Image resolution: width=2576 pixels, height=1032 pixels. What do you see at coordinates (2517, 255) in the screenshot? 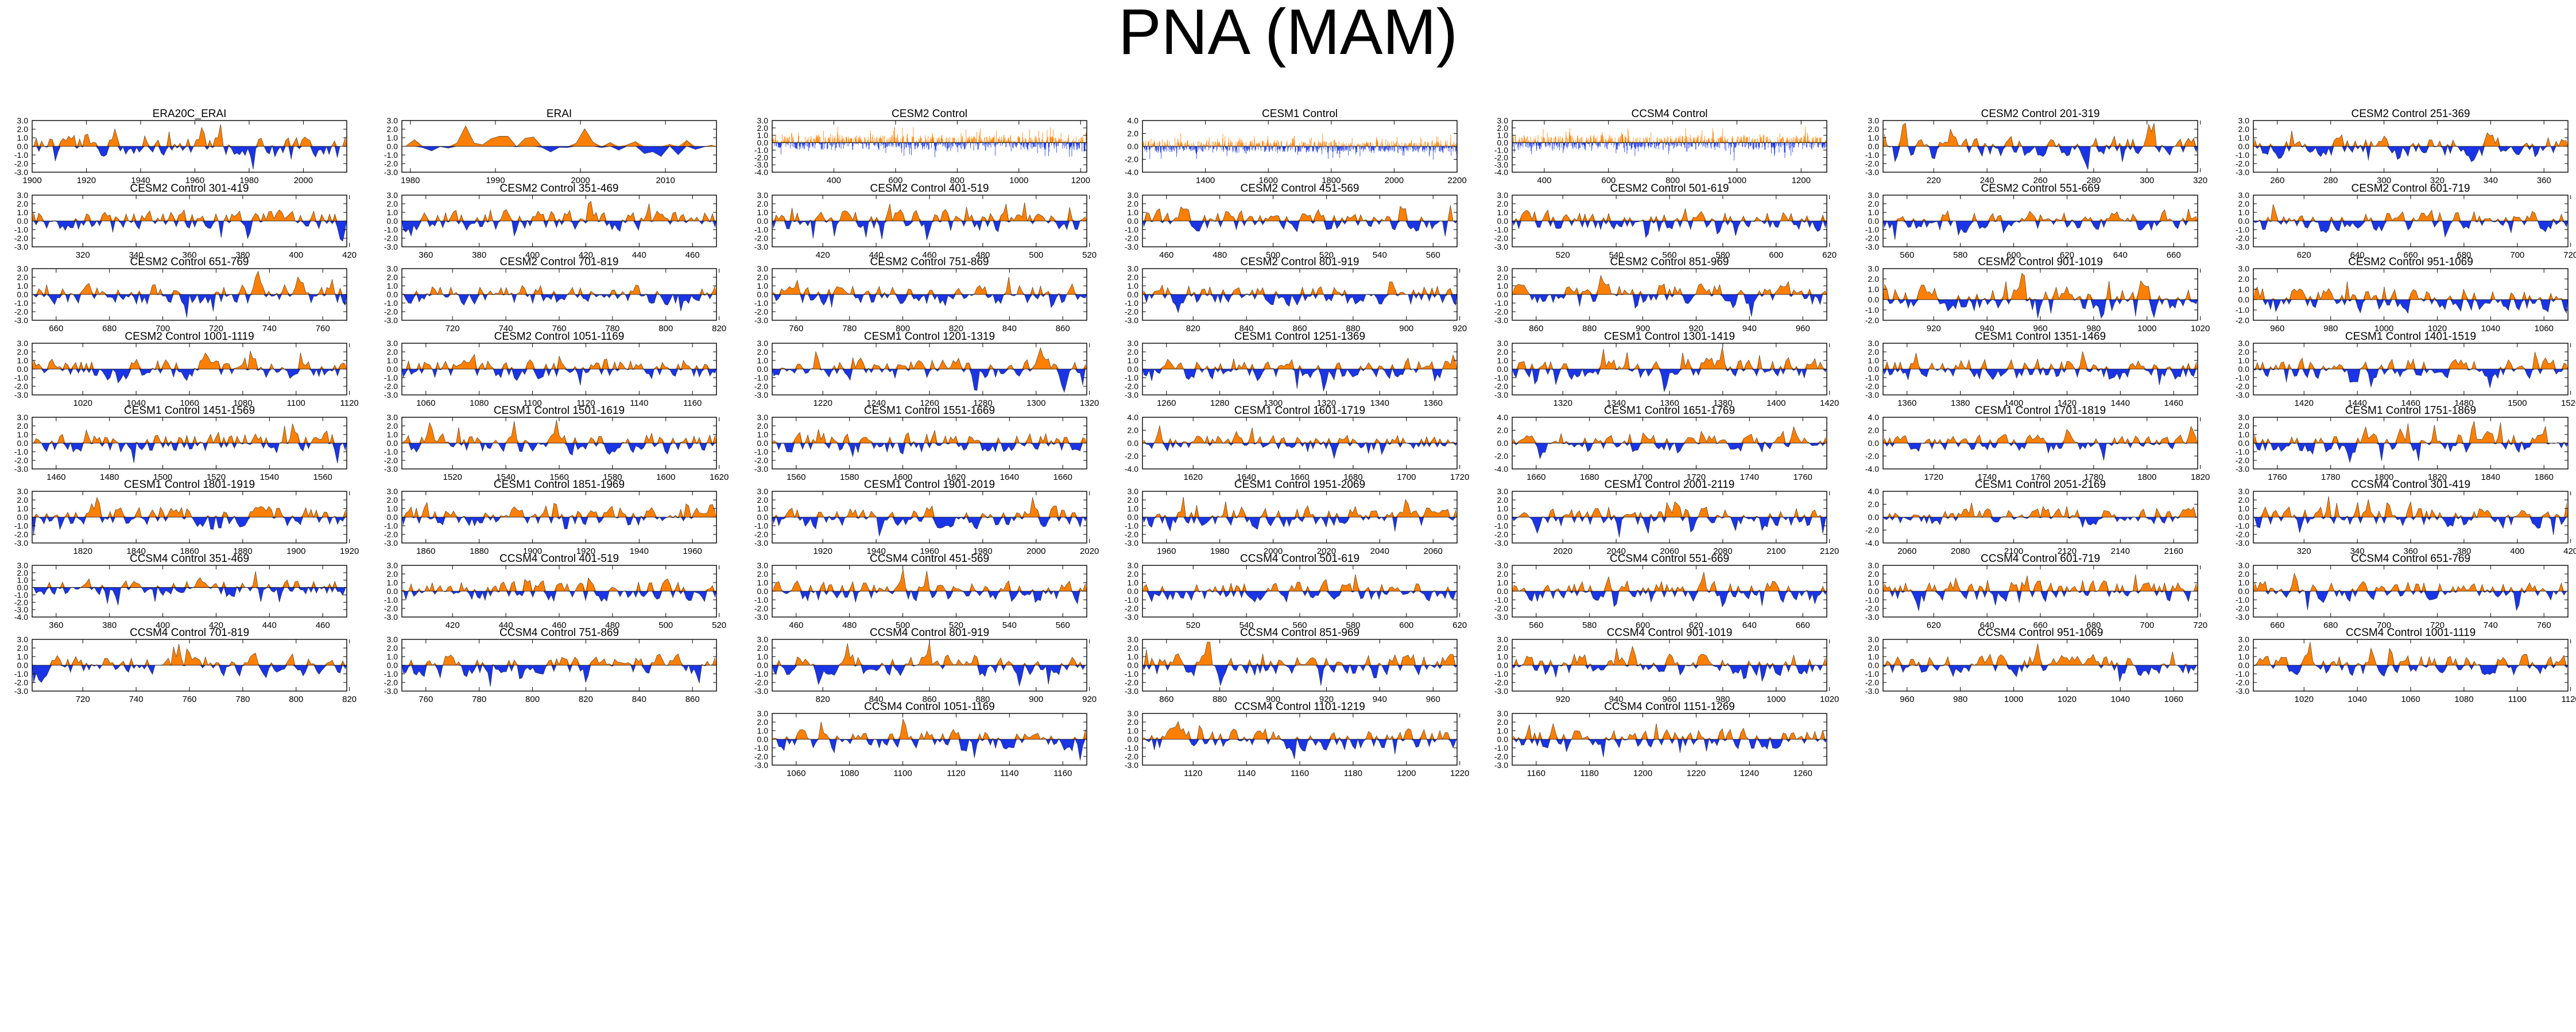
I see `x-tick-label: 700` at bounding box center [2517, 255].